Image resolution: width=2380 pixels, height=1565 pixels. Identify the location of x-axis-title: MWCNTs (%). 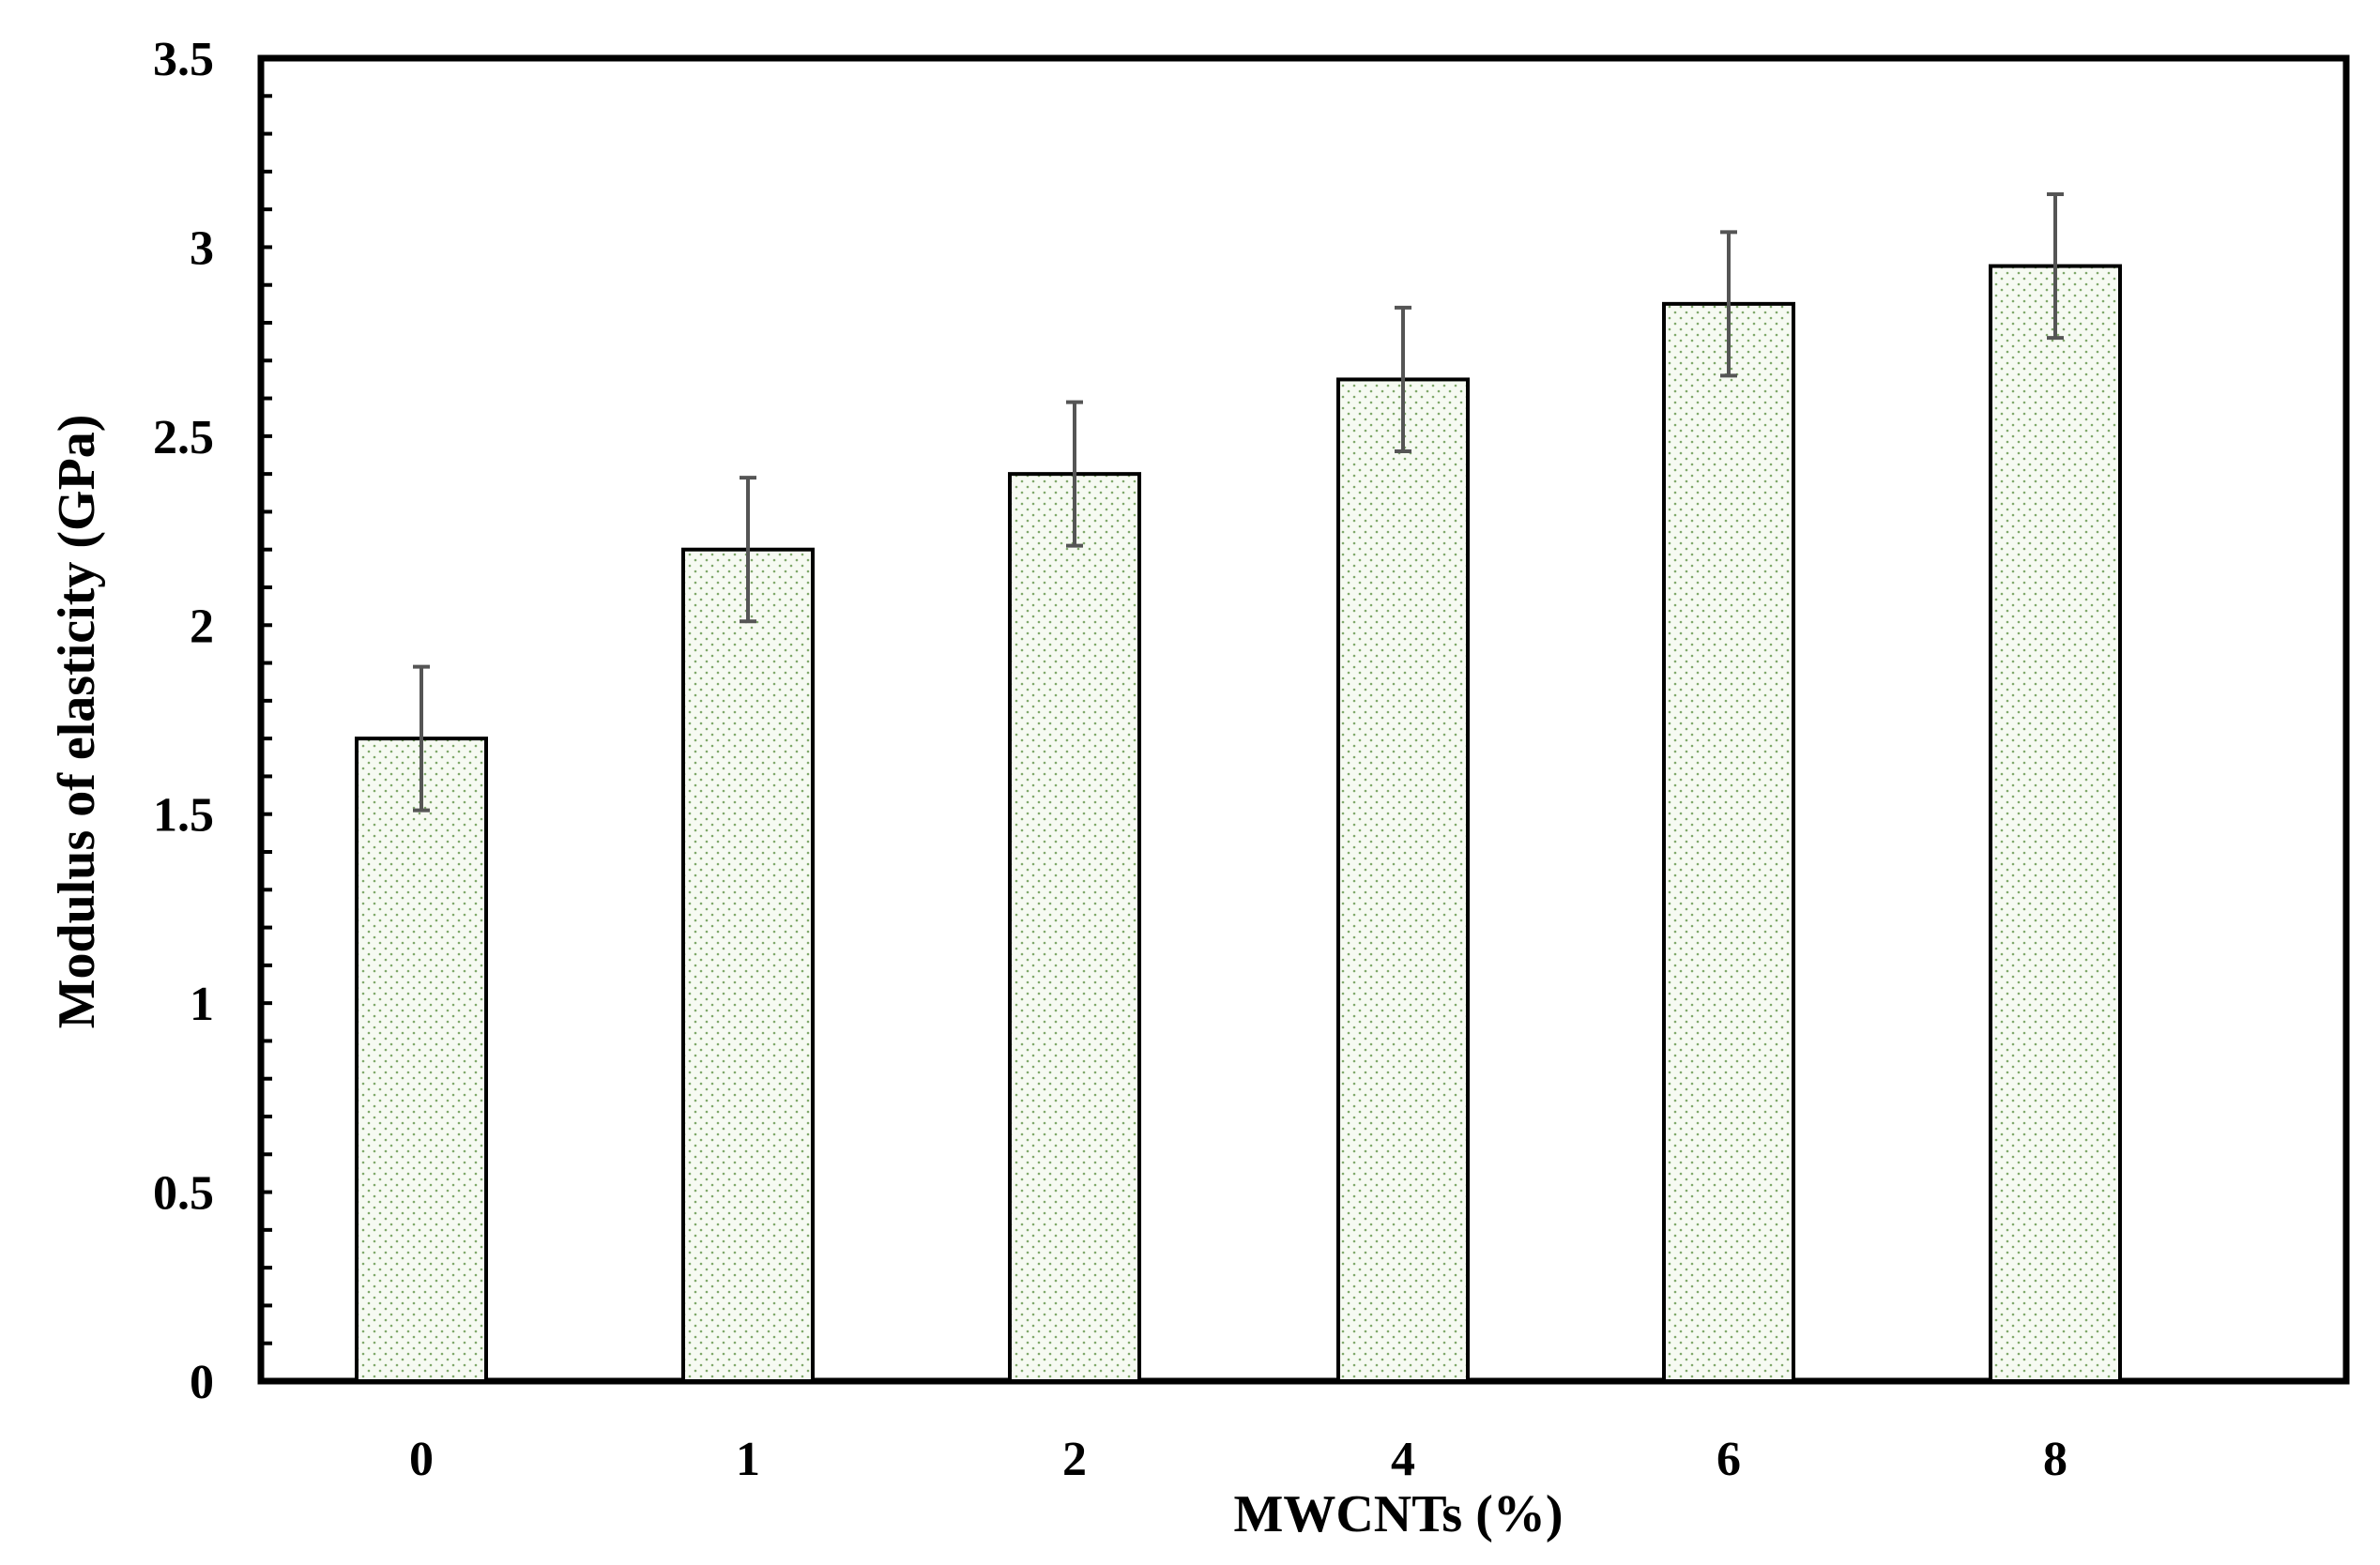
(1398, 1514).